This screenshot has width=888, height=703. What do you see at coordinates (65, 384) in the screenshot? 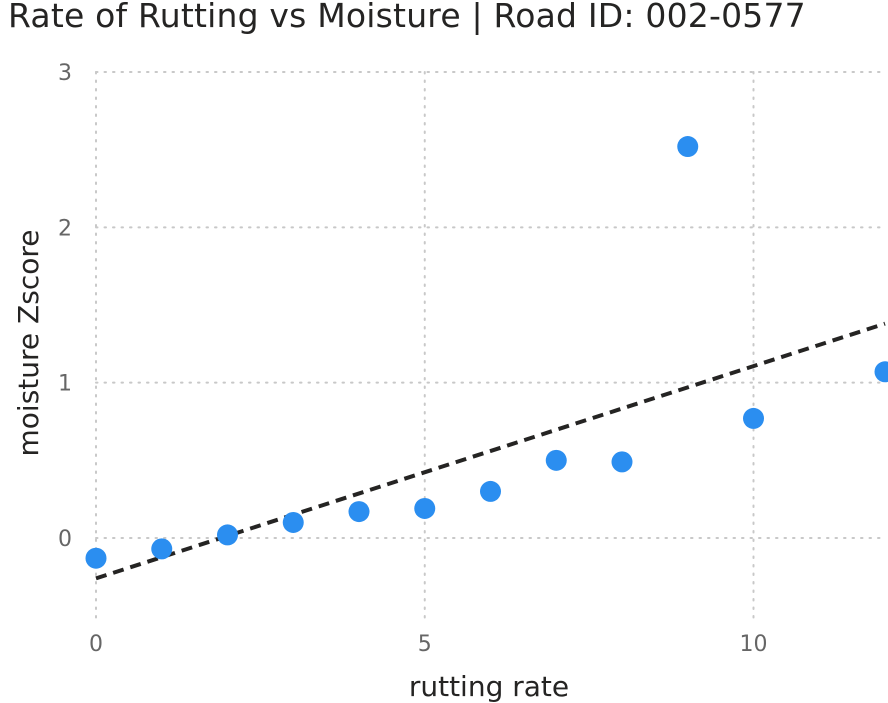
I see `y-tick-label: 1` at bounding box center [65, 384].